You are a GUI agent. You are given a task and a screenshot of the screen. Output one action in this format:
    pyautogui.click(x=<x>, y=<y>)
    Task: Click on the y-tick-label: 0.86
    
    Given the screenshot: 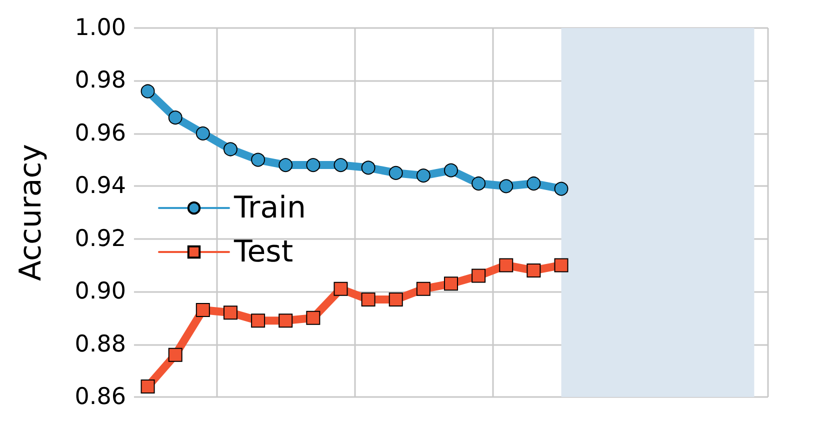 What is the action you would take?
    pyautogui.click(x=100, y=397)
    